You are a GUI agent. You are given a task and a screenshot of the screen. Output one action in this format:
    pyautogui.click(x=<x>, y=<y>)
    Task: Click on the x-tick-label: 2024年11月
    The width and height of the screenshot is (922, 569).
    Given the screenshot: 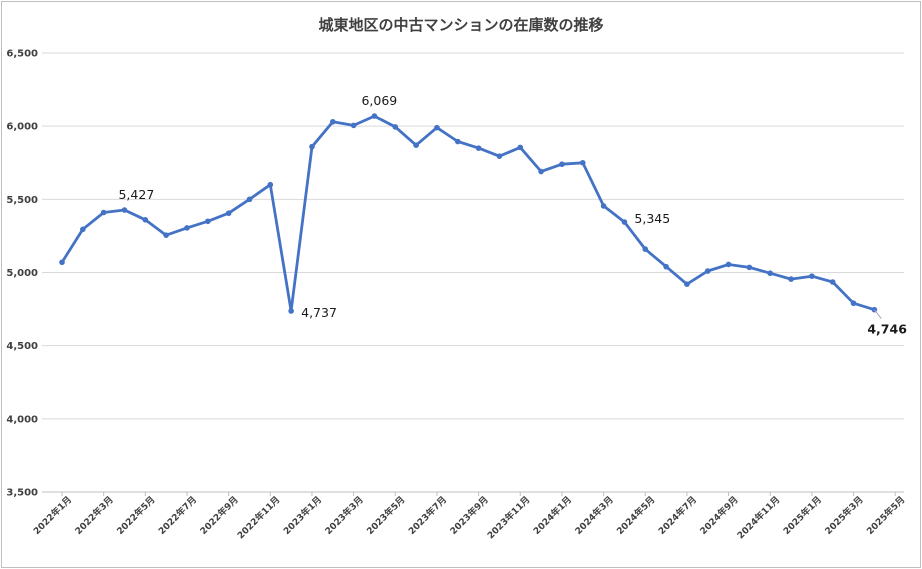 What is the action you would take?
    pyautogui.click(x=759, y=518)
    